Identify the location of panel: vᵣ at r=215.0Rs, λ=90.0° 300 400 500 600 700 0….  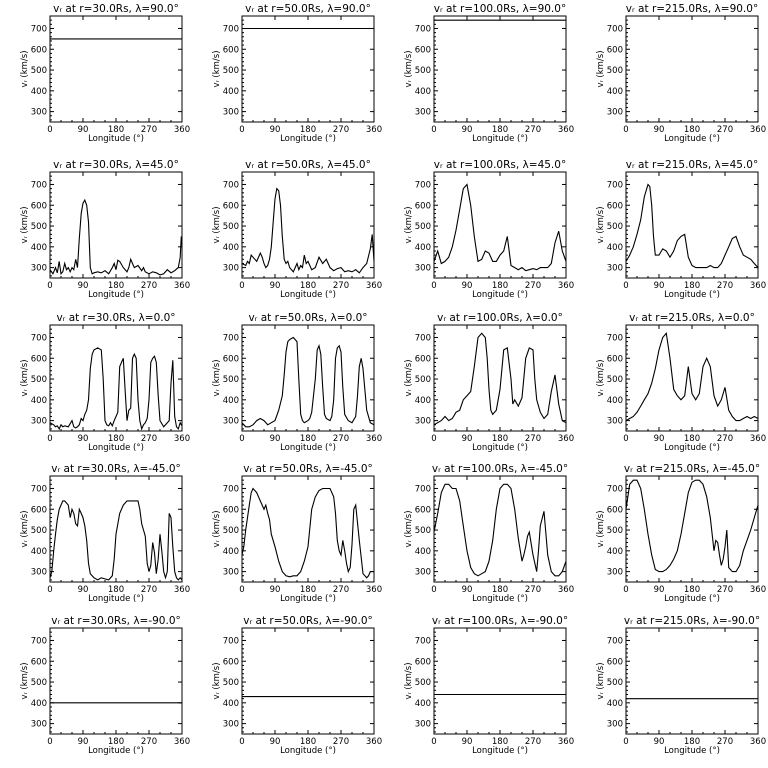
(681, 73).